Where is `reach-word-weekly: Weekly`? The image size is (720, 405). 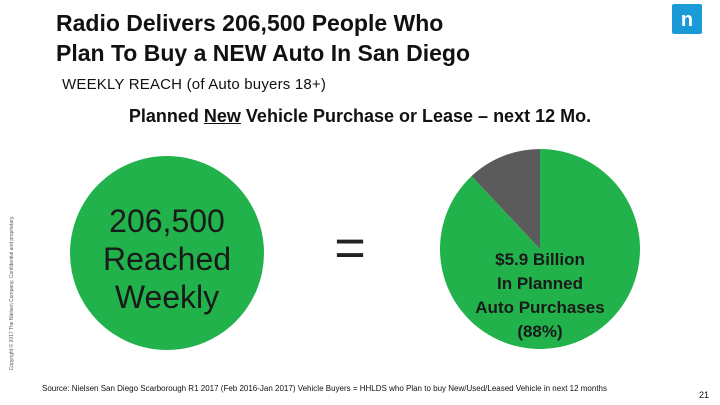
reach-word-weekly: Weekly is located at coordinates (167, 297).